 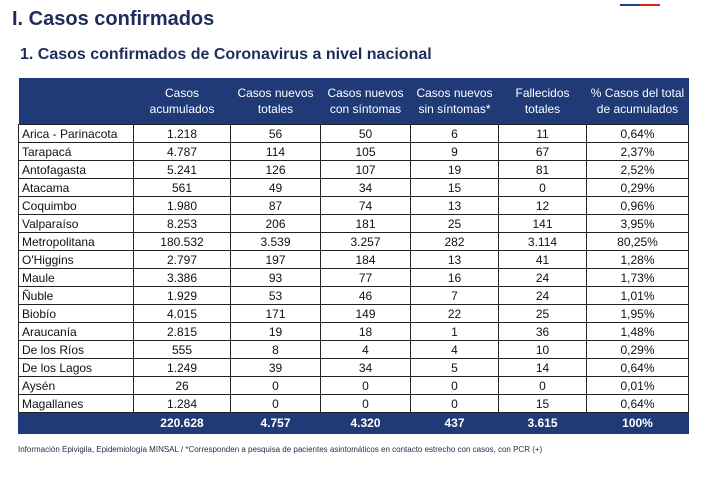 I want to click on value-cell: 1,73%, so click(x=637, y=277).